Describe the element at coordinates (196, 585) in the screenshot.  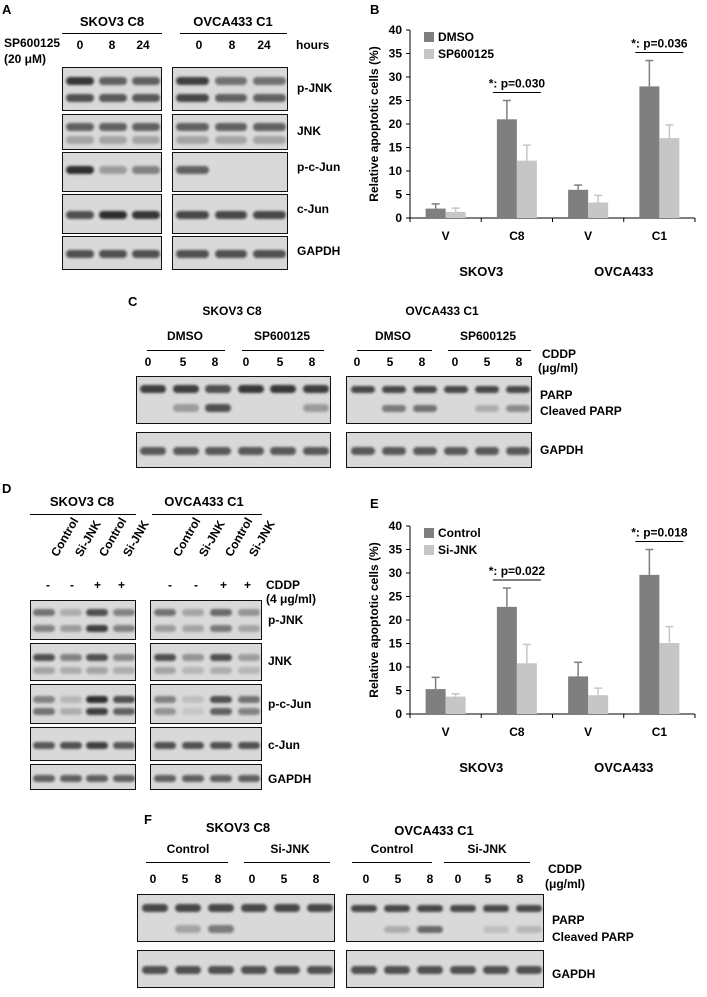
I see `cddp-sign: -` at that location.